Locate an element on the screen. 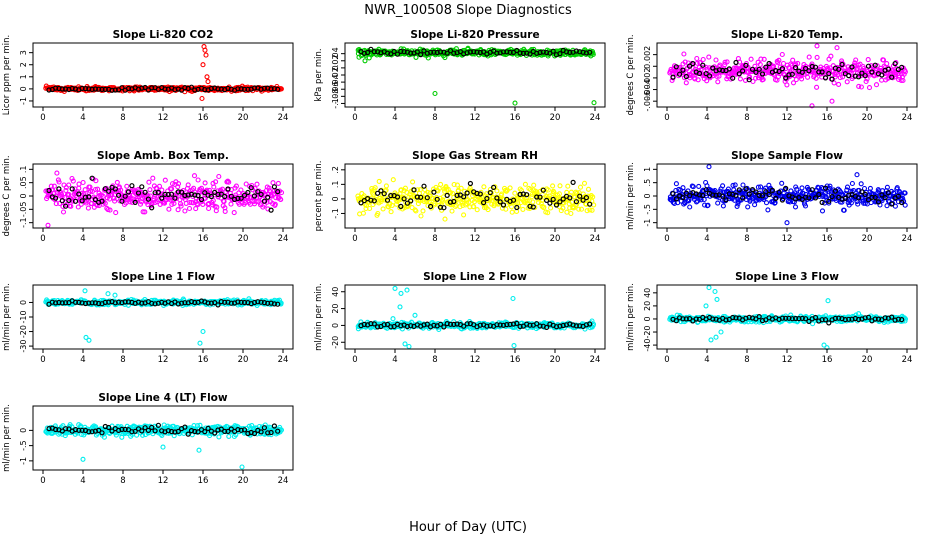 The height and width of the screenshot is (540, 936). y-tick-label: 40 is located at coordinates (335, 292).